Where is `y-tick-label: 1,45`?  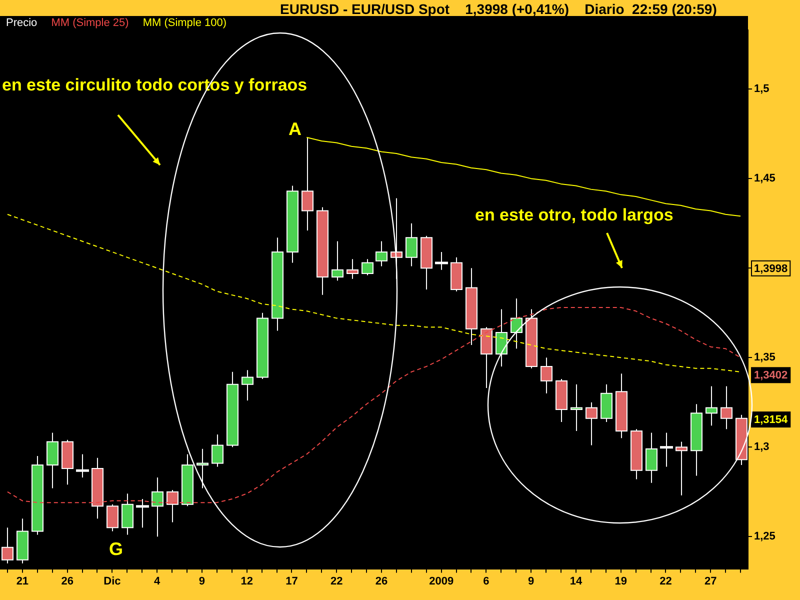 y-tick-label: 1,45 is located at coordinates (765, 178).